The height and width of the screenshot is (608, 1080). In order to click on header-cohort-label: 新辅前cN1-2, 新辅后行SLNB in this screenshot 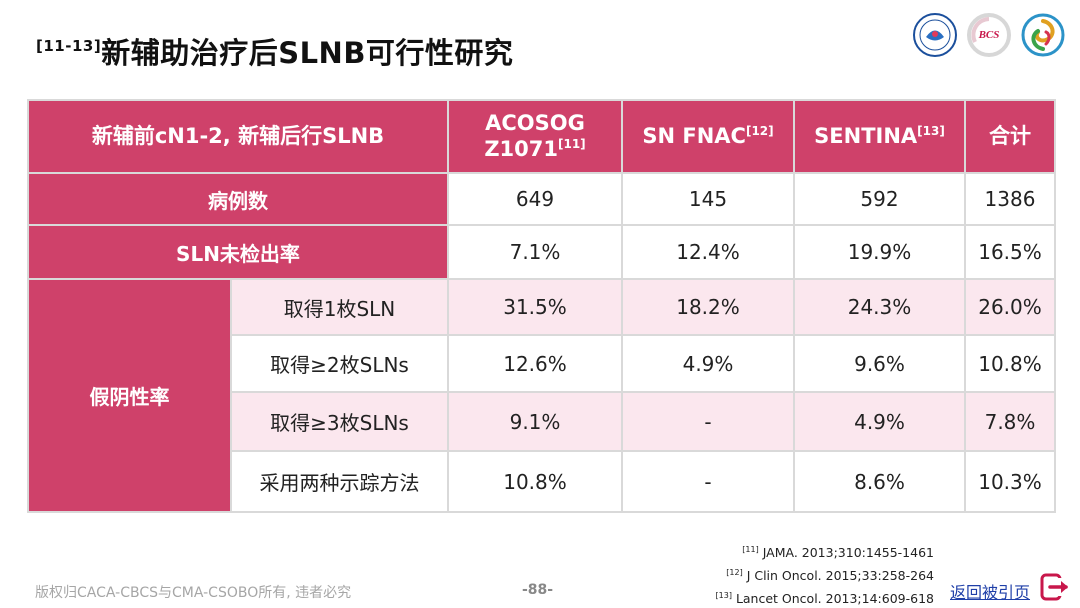, I will do `click(238, 135)`.